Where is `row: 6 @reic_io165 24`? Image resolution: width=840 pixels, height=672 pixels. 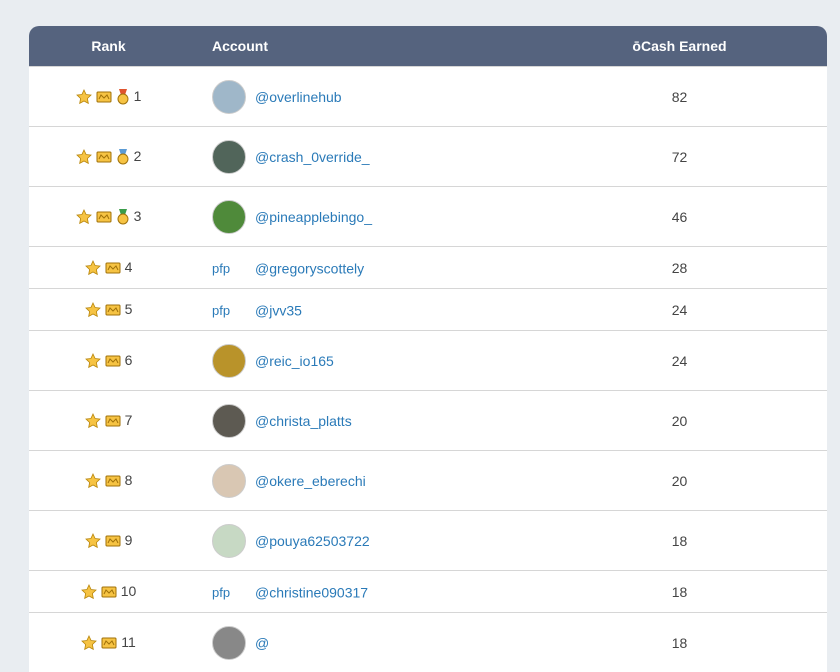 row: 6 @reic_io165 24 is located at coordinates (428, 361).